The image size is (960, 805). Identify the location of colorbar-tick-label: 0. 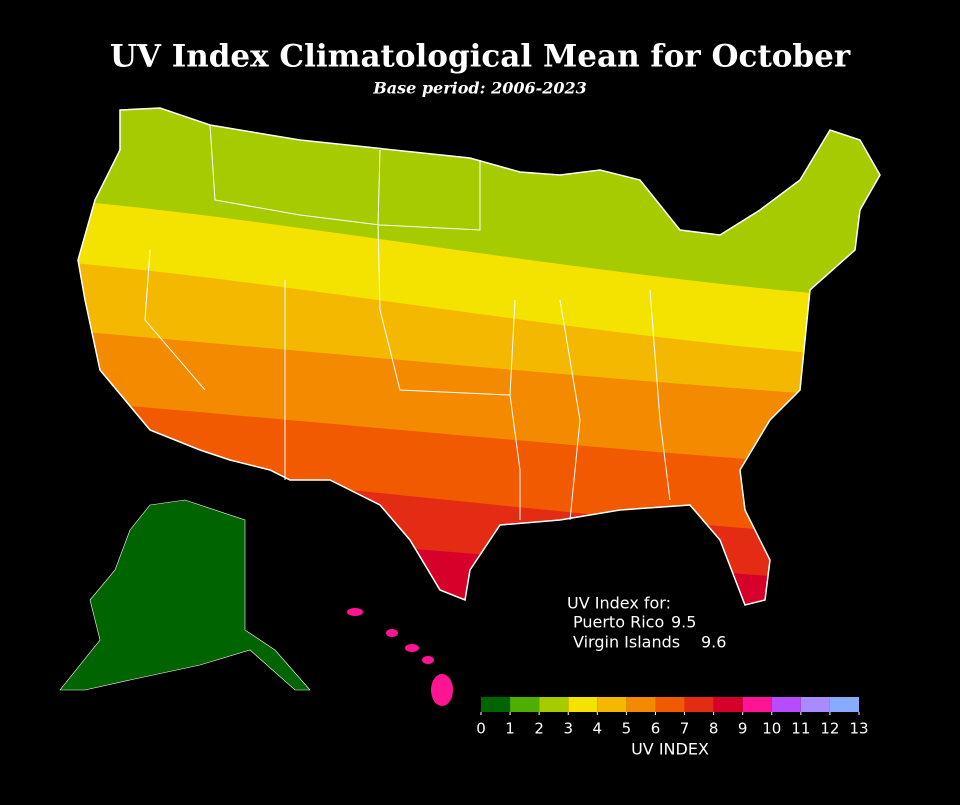
(481, 729).